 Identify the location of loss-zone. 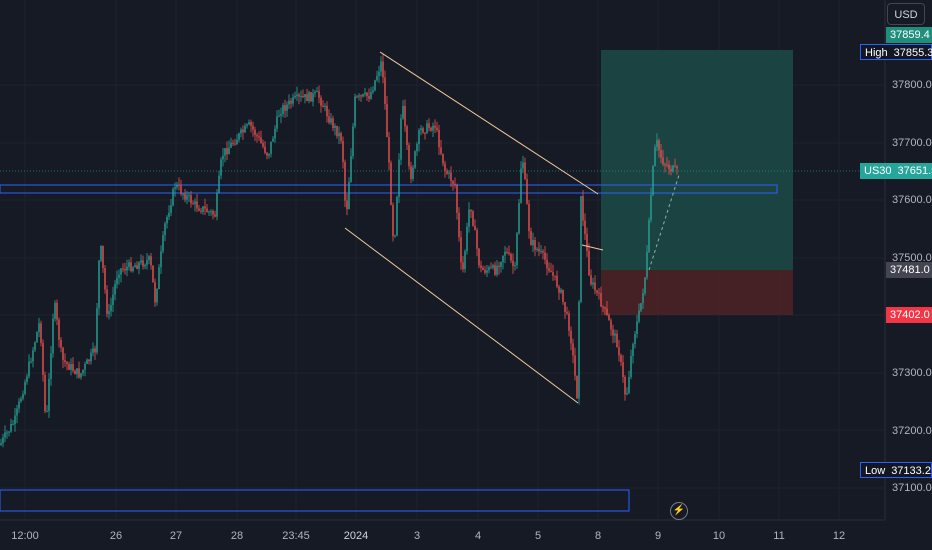
(697, 292).